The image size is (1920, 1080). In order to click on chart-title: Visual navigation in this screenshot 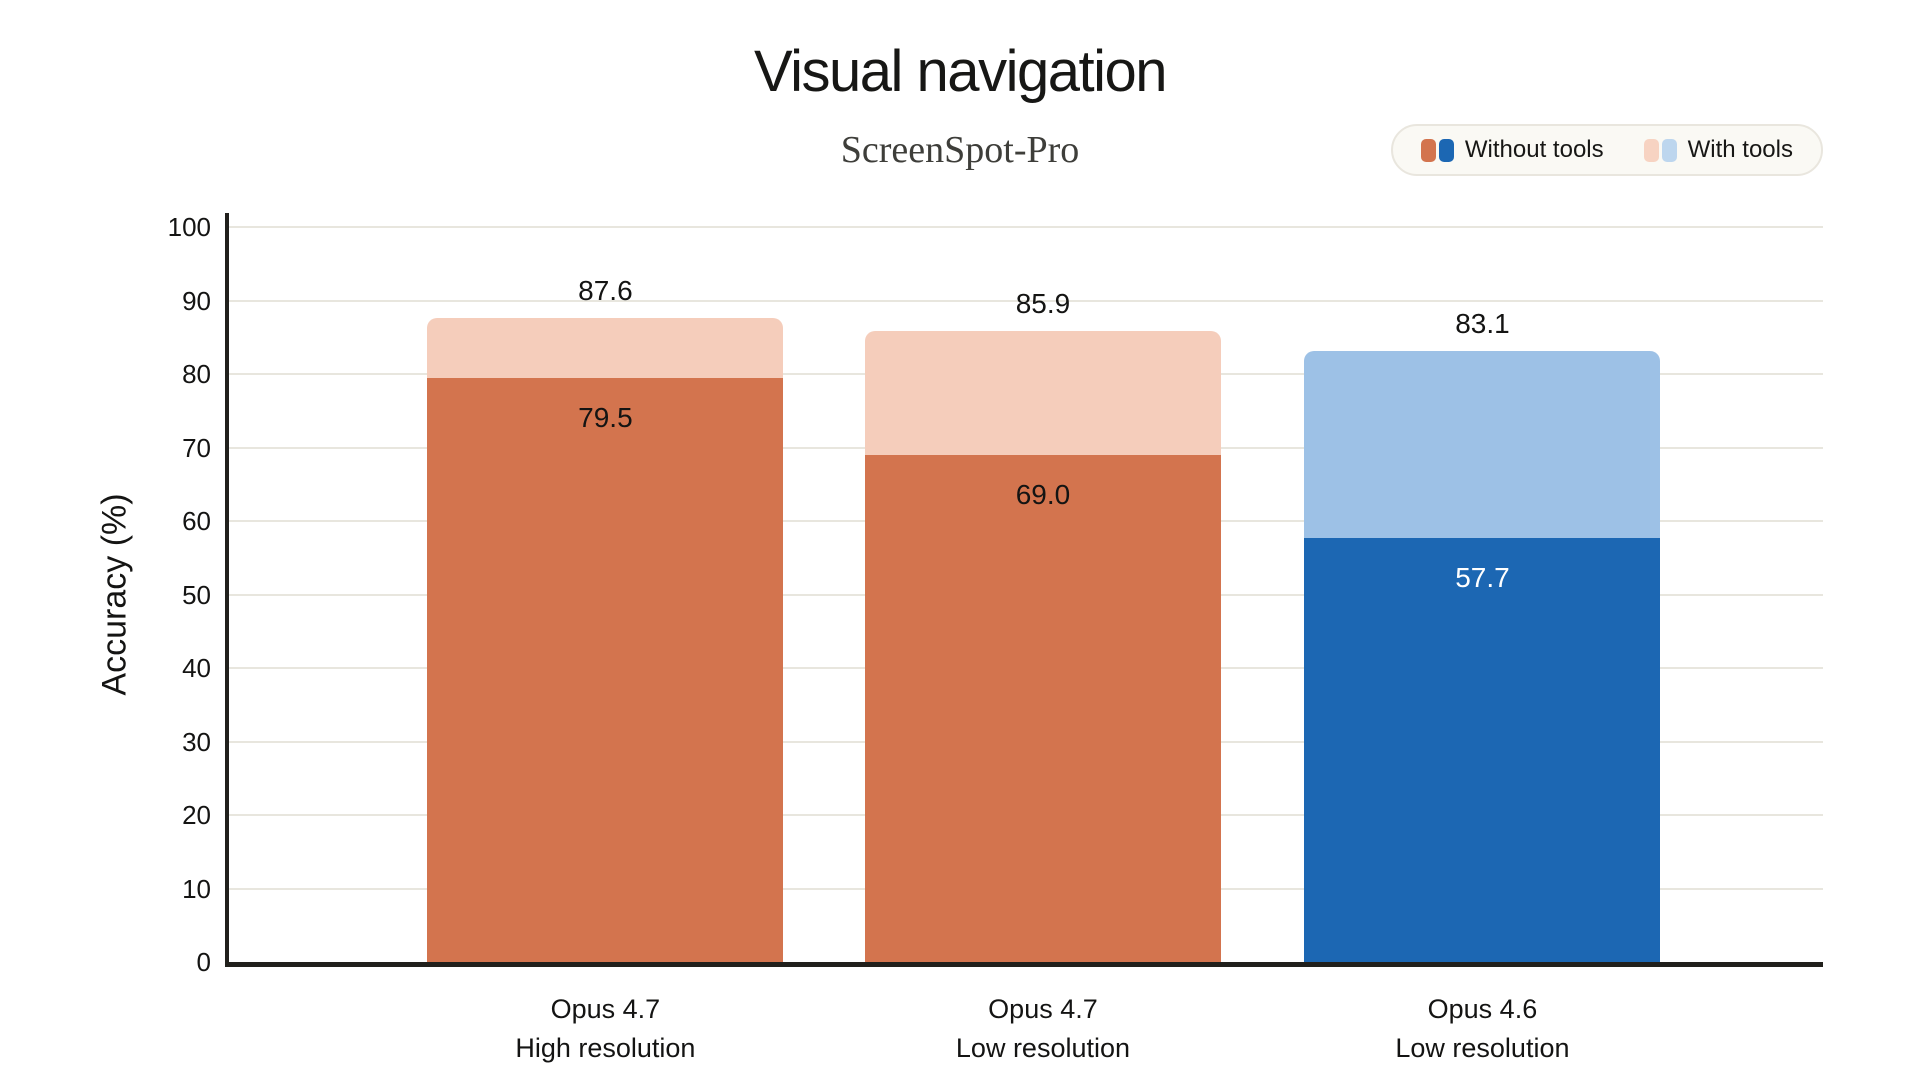, I will do `click(960, 71)`.